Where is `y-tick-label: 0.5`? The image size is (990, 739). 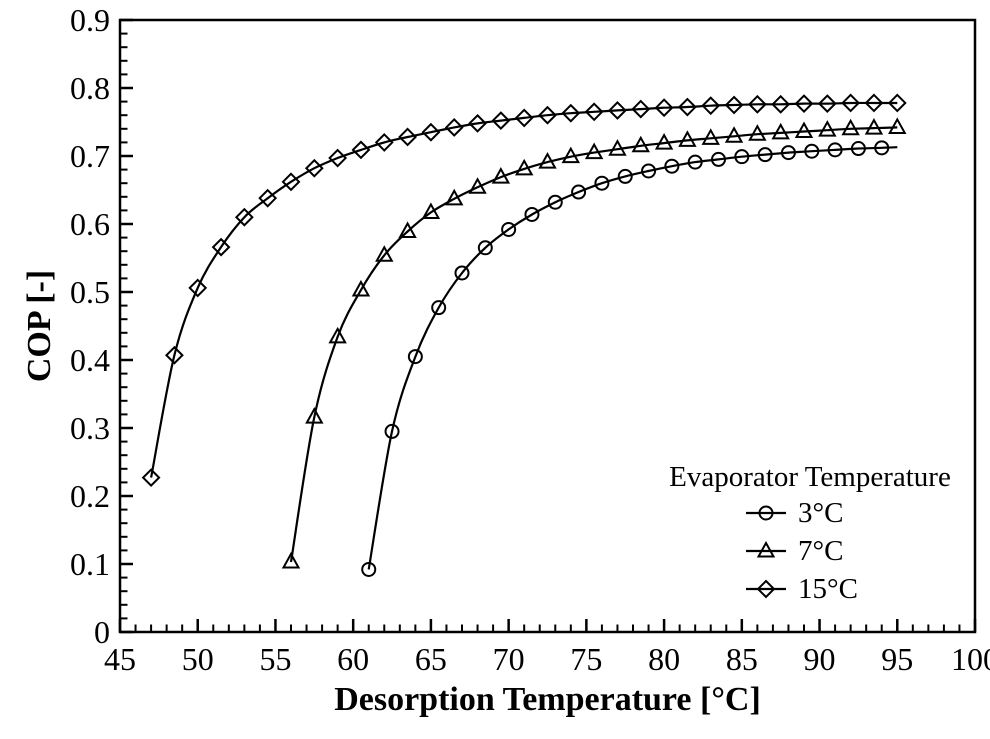 y-tick-label: 0.5 is located at coordinates (90, 292).